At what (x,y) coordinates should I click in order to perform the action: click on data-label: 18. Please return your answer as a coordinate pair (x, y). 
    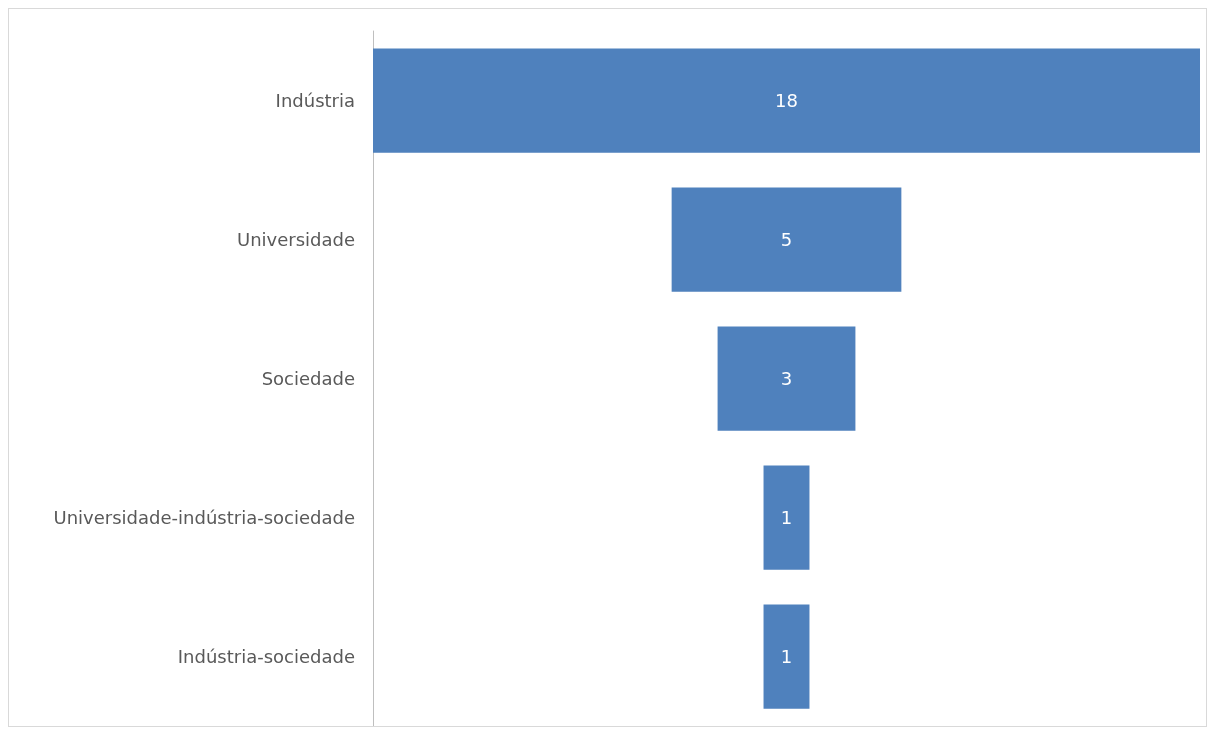
    Looking at the image, I should click on (786, 100).